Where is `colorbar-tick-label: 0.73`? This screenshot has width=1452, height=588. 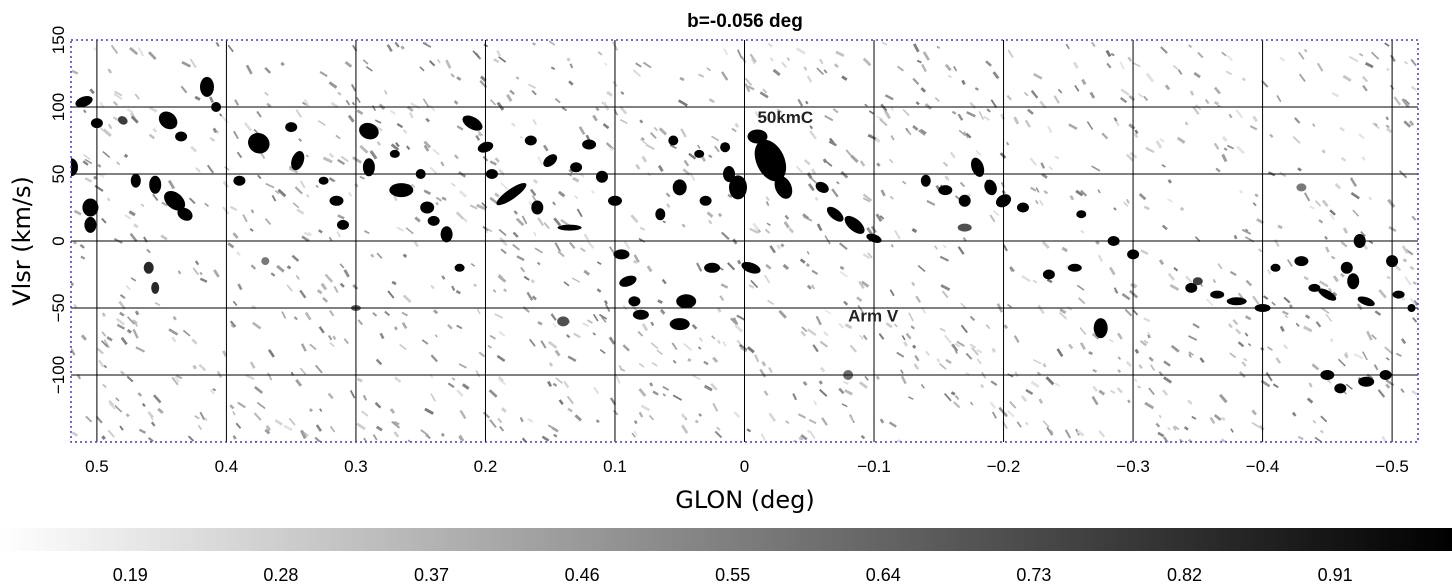
colorbar-tick-label: 0.73 is located at coordinates (1033, 575).